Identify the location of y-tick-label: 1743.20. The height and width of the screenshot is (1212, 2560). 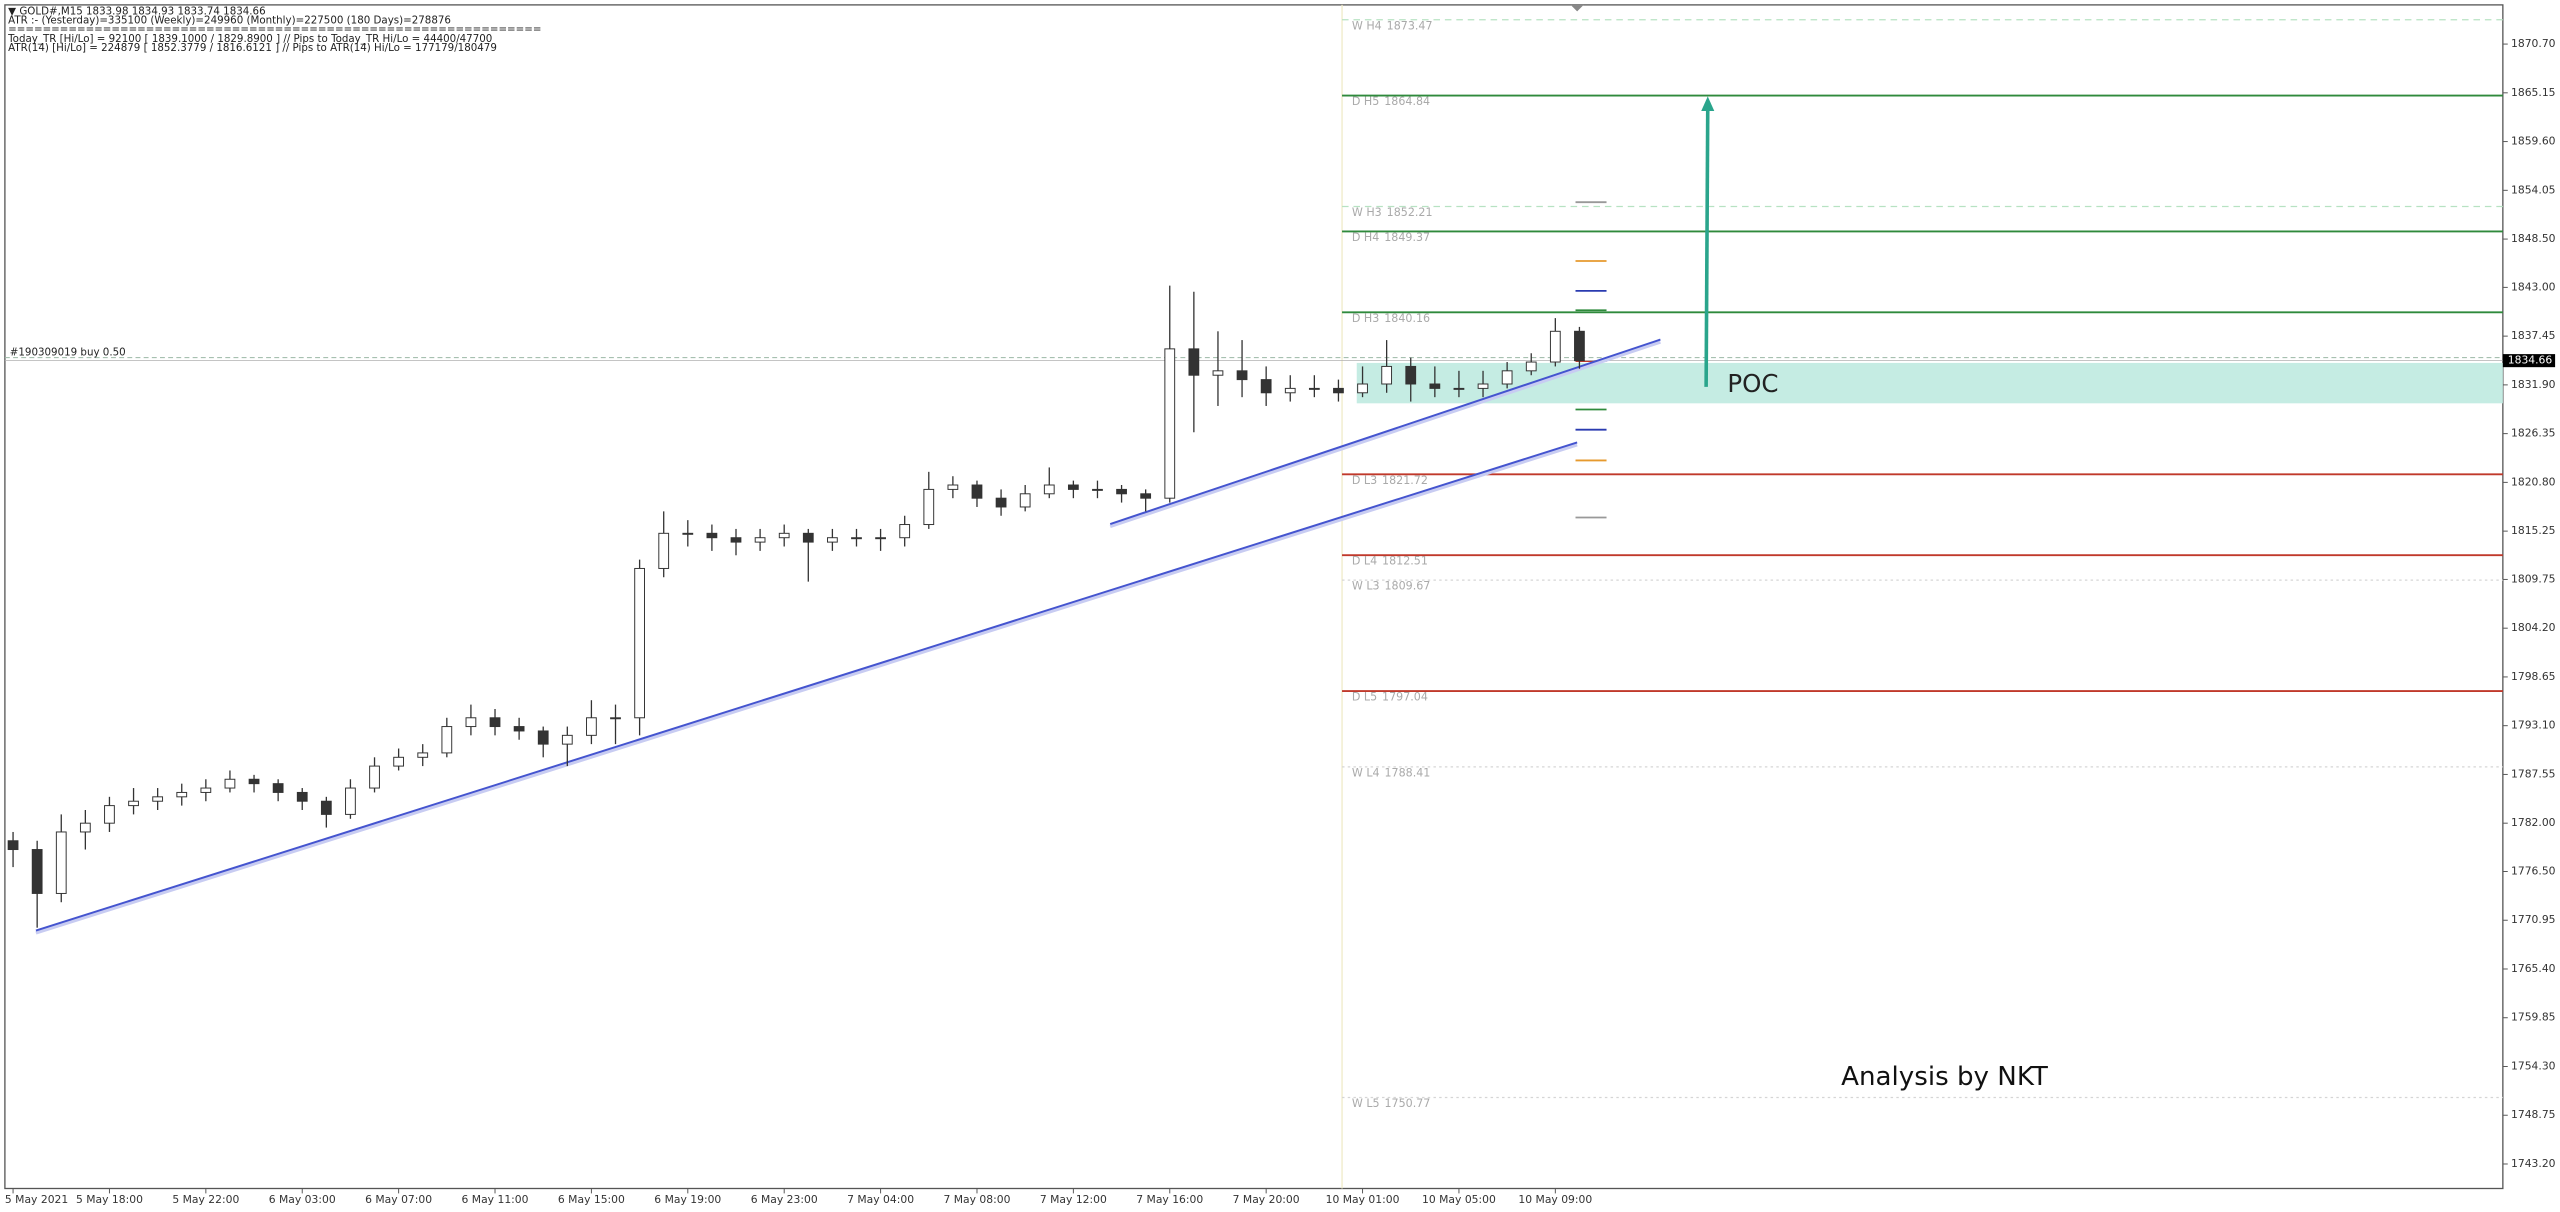
(2533, 1163).